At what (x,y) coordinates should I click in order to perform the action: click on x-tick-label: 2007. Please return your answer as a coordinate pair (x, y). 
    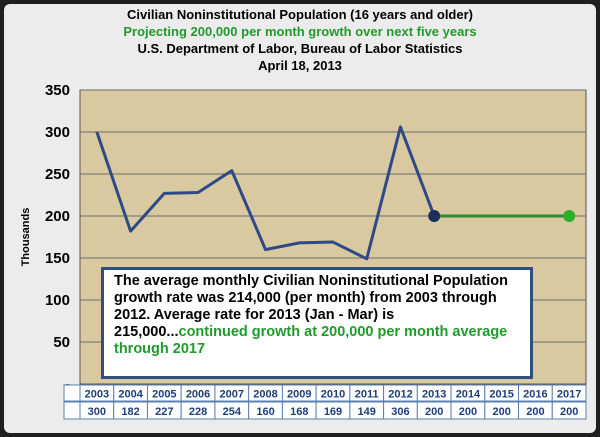
    Looking at the image, I should click on (232, 395).